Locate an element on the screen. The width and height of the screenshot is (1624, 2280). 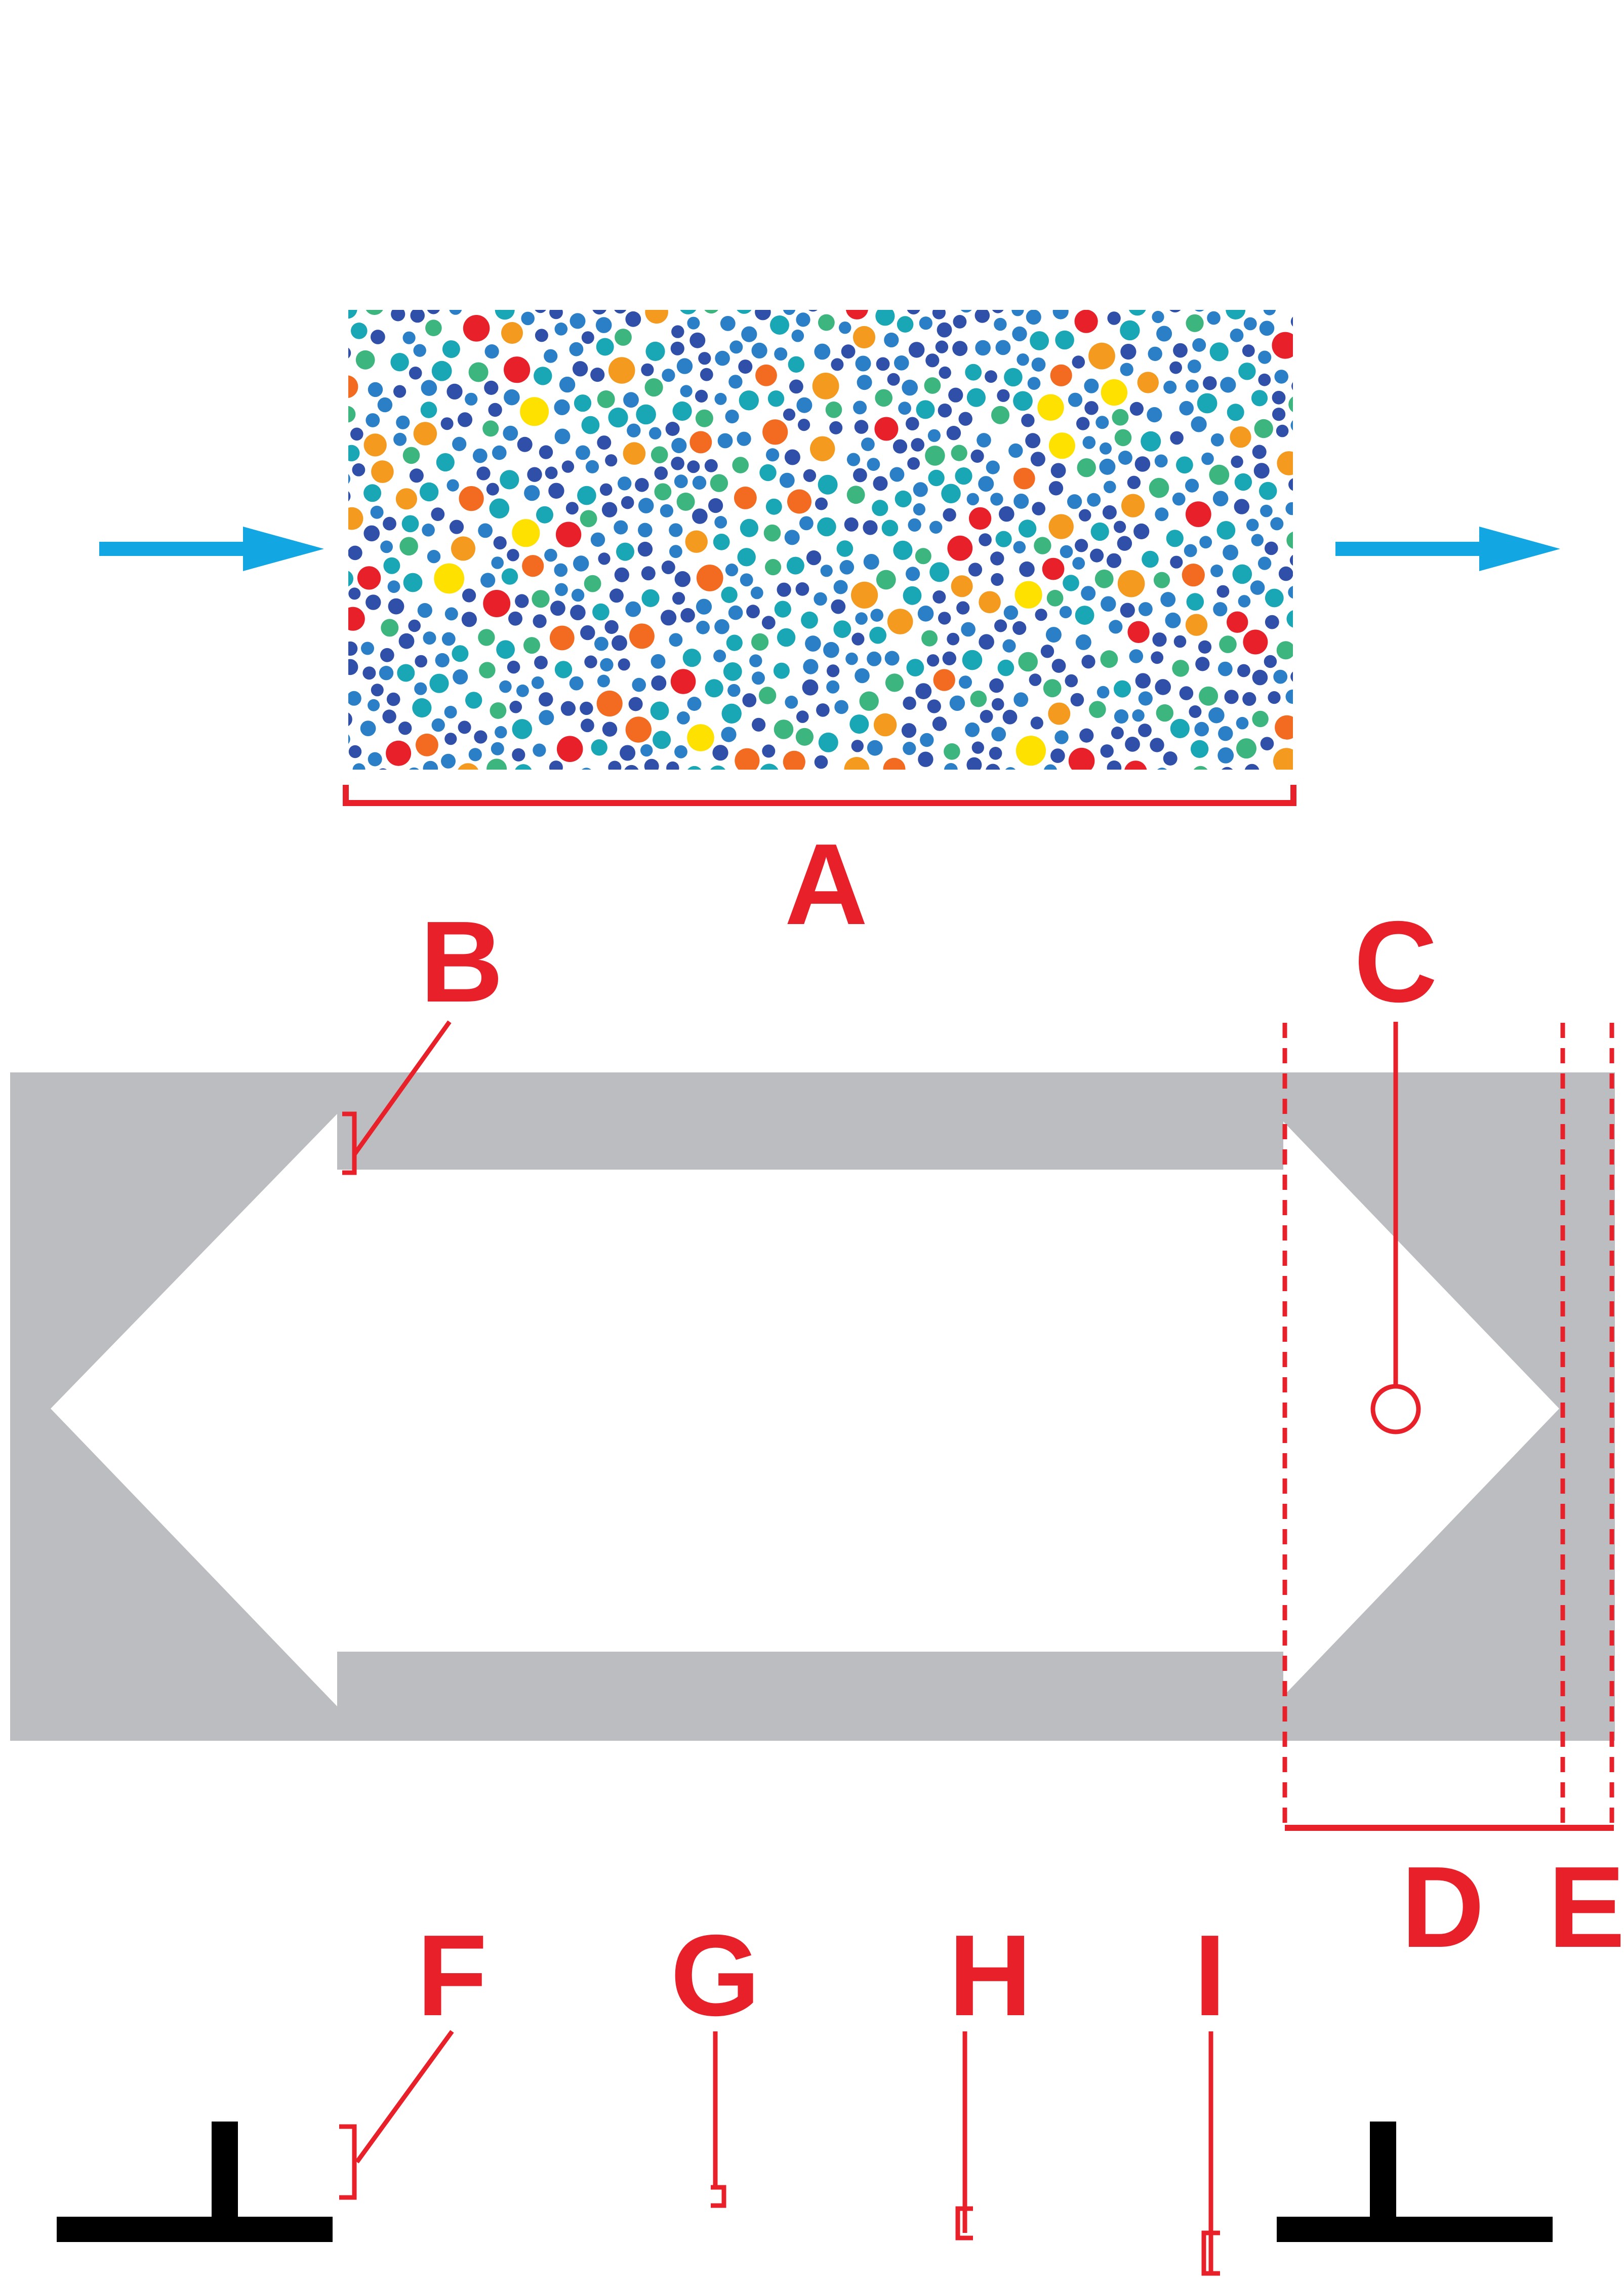
inlet-arrow-icon is located at coordinates (211, 549).